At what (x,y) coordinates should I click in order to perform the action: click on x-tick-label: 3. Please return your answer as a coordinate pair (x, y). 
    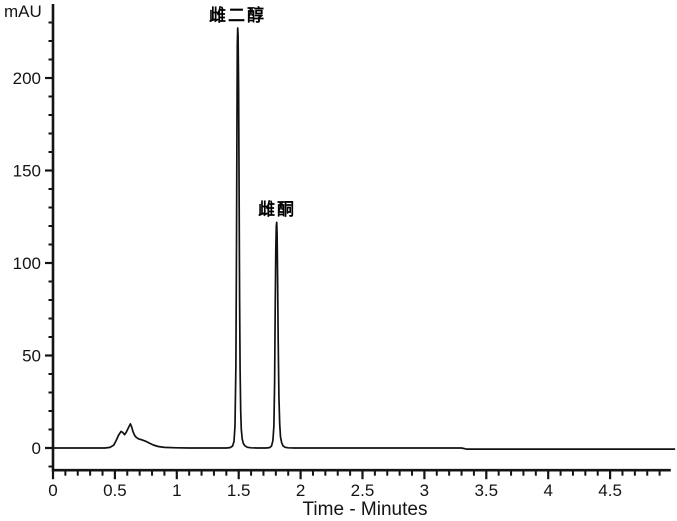
    Looking at the image, I should click on (424, 490).